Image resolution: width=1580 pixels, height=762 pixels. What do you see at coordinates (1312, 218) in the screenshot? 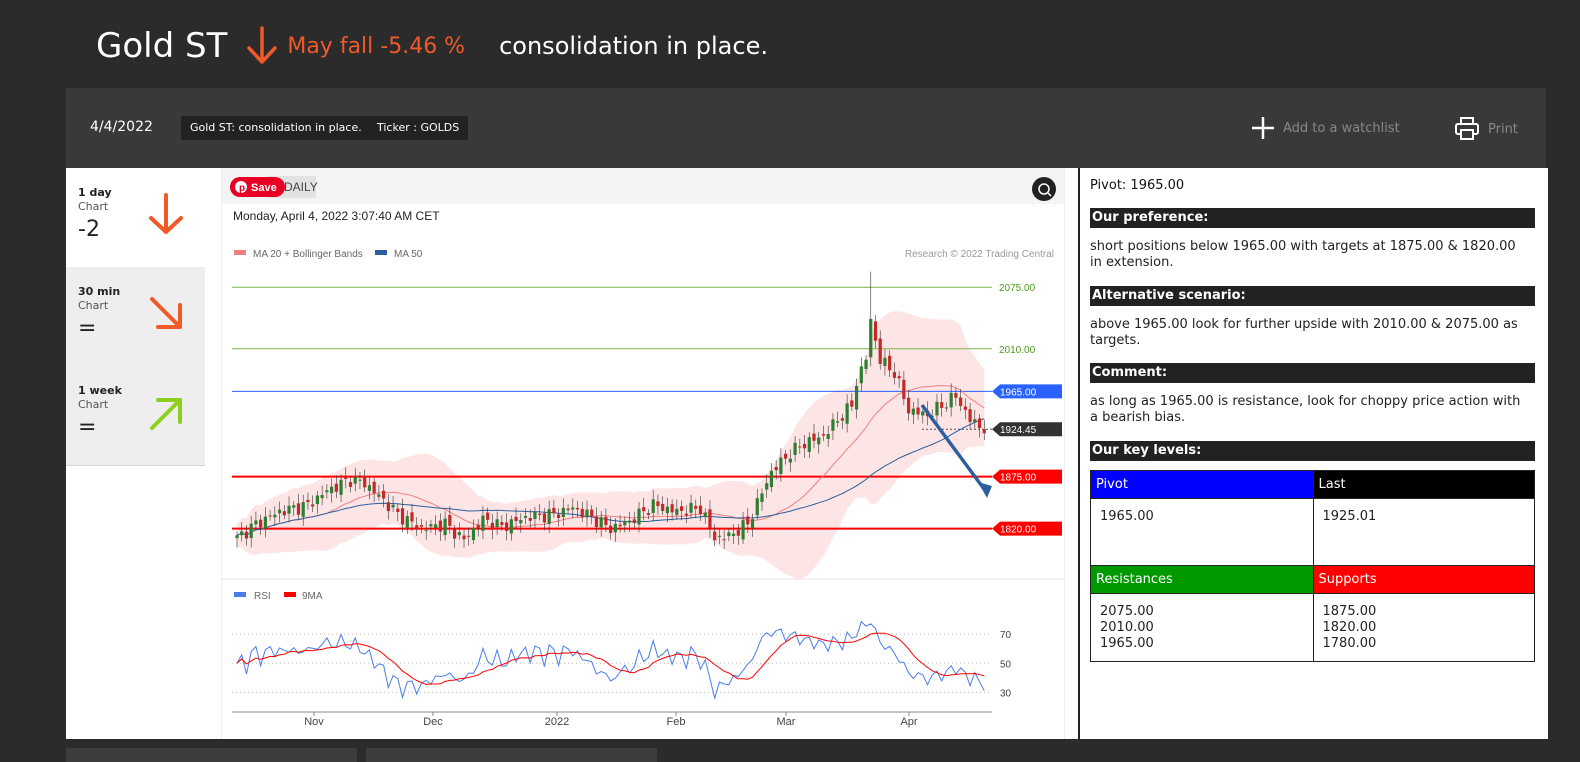
I see `preference-heading: Our preference:` at bounding box center [1312, 218].